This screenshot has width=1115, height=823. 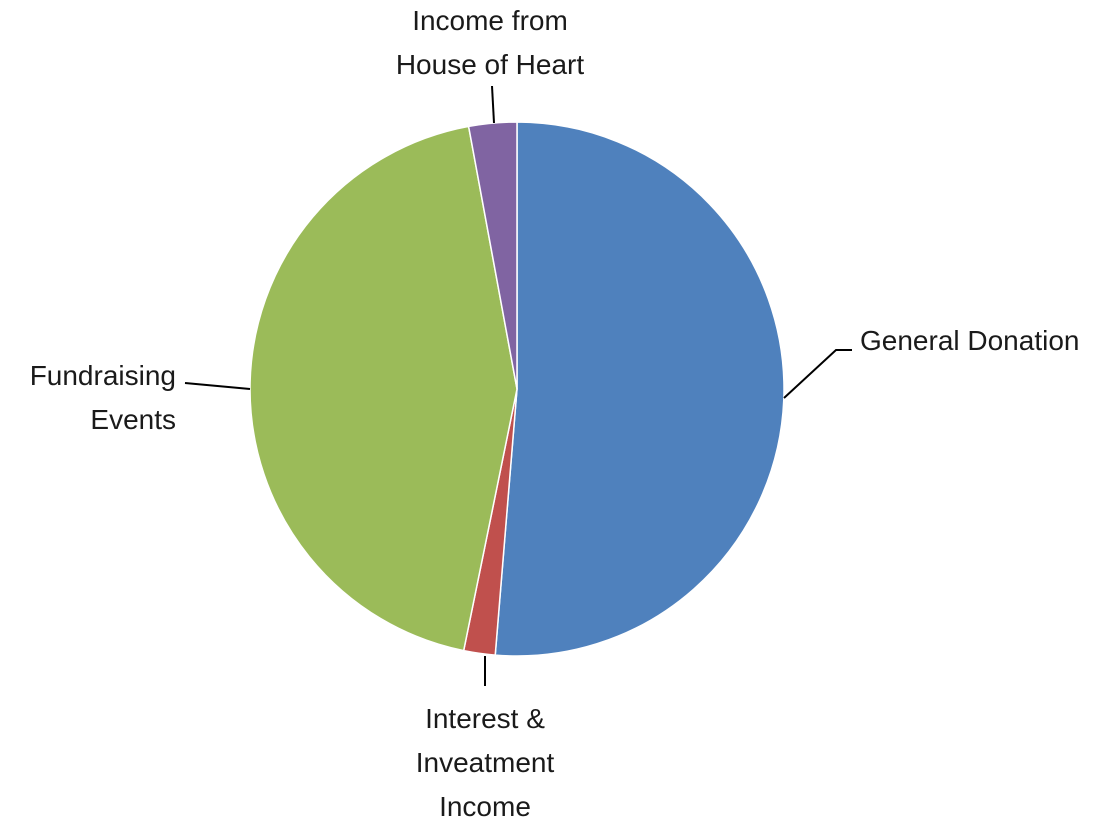 I want to click on slice-label-line: General Donation, so click(x=969, y=340).